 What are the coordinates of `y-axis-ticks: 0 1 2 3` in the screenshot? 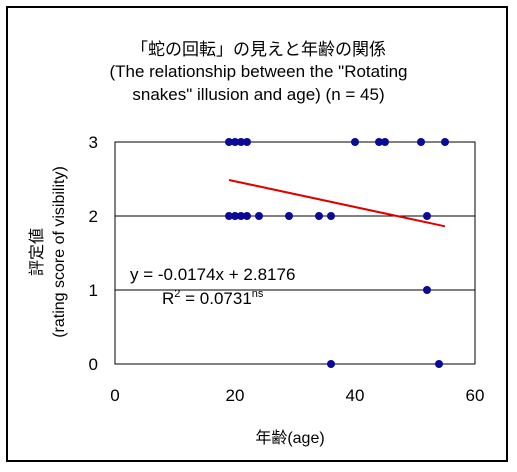 It's located at (93, 253).